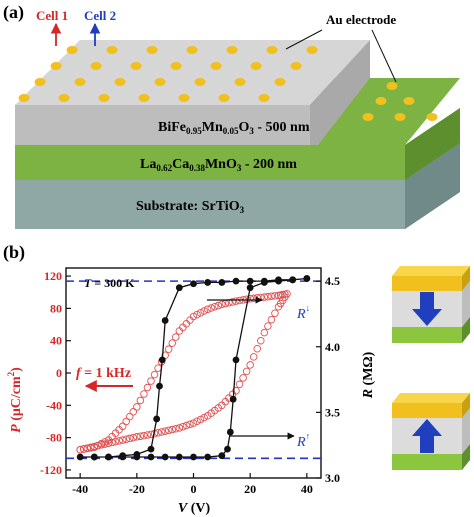  I want to click on polarization-up-arrow, so click(427, 436).